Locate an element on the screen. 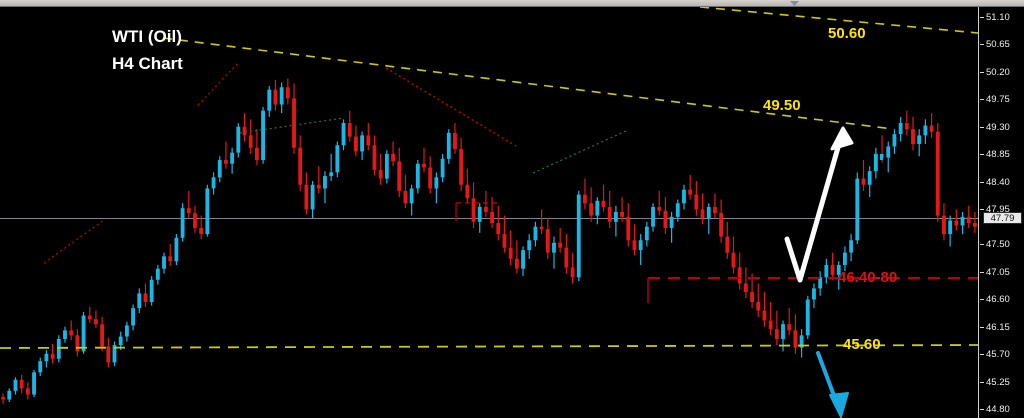  price-tick-label: 46.15 is located at coordinates (998, 327).